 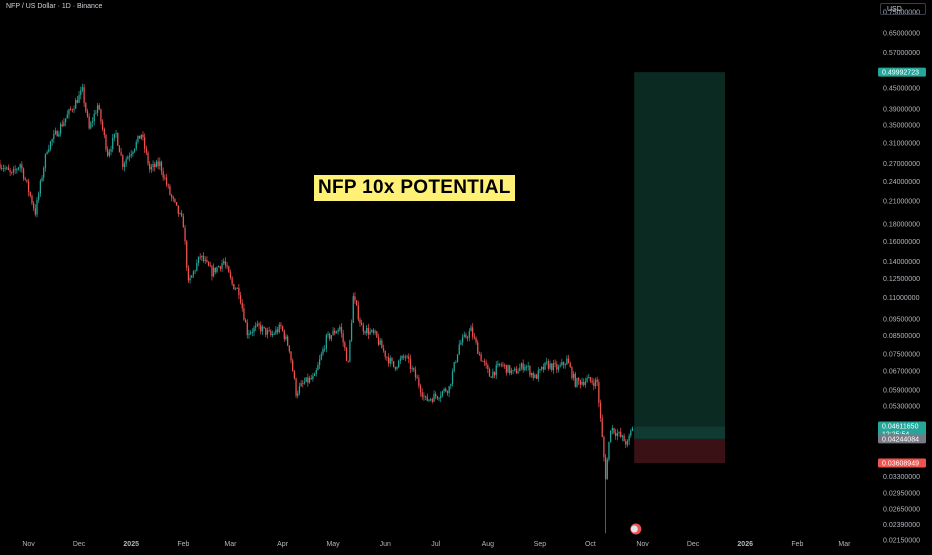 I want to click on position-tool, so click(x=680, y=267).